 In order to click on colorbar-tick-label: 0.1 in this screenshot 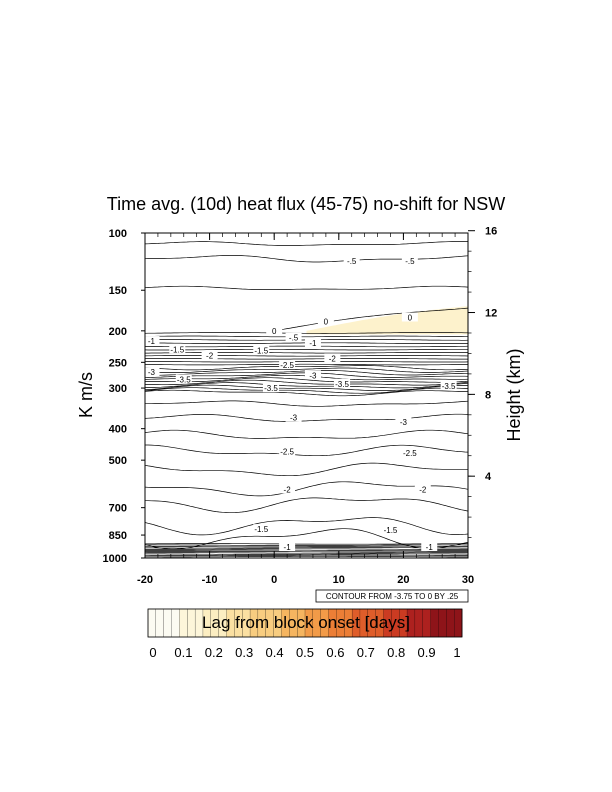, I will do `click(183, 652)`.